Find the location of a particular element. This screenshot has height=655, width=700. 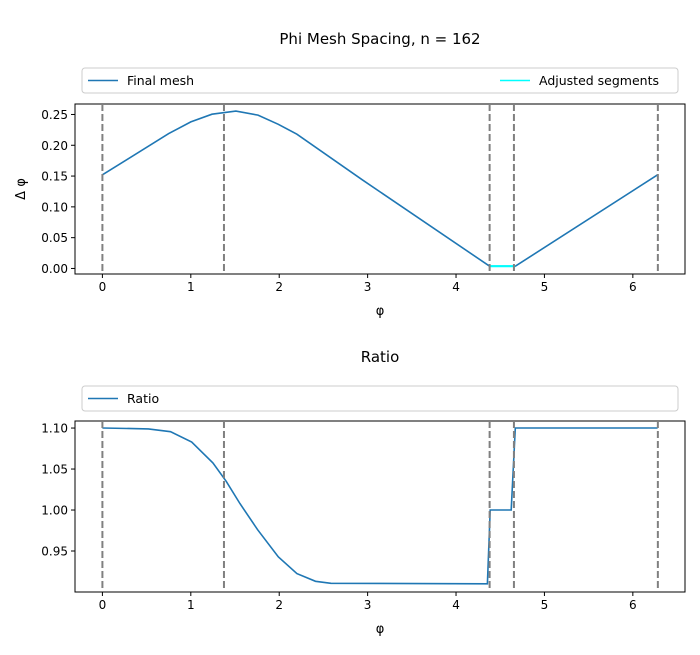

chart-title: Ratio is located at coordinates (380, 357).